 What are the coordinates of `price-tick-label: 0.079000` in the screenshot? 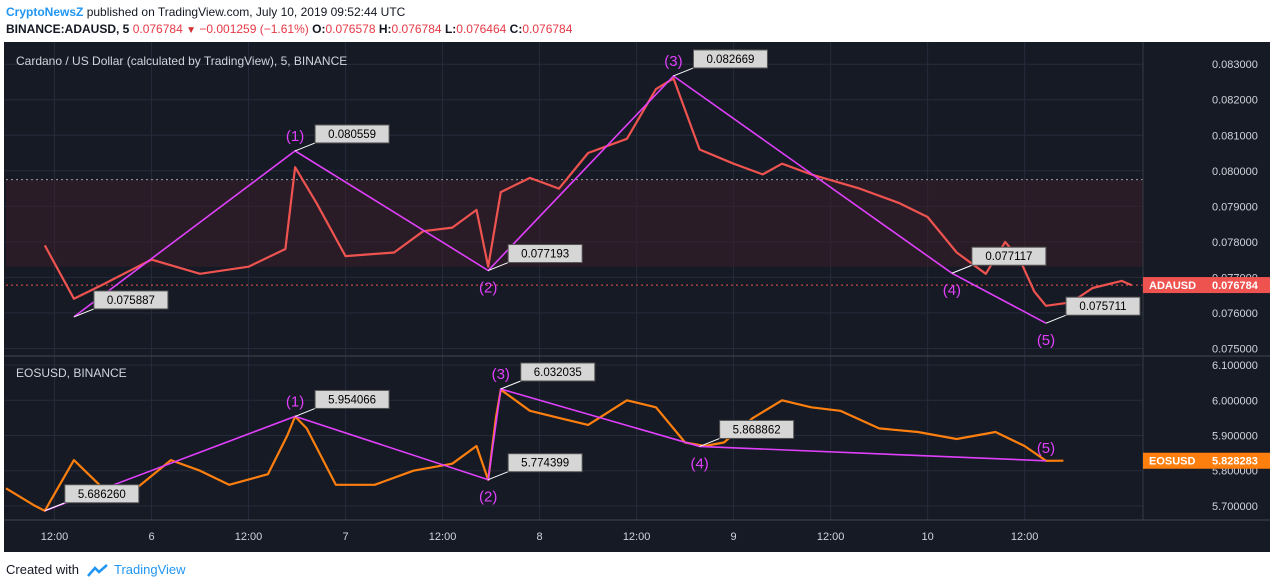 It's located at (1235, 207).